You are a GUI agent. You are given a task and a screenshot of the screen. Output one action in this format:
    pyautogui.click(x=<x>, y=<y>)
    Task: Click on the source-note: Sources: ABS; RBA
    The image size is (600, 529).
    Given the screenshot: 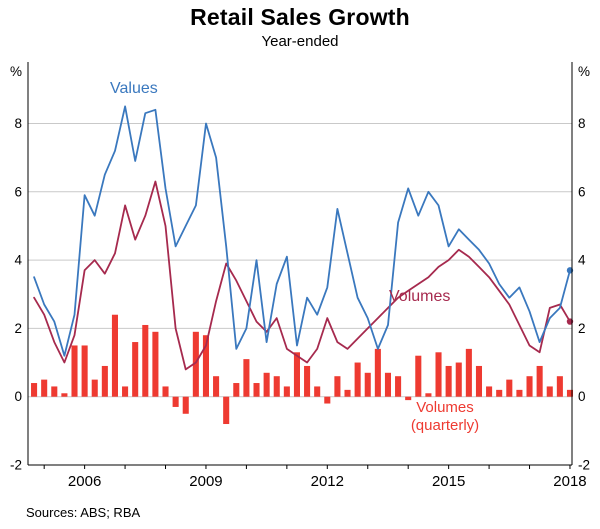 What is the action you would take?
    pyautogui.click(x=83, y=512)
    